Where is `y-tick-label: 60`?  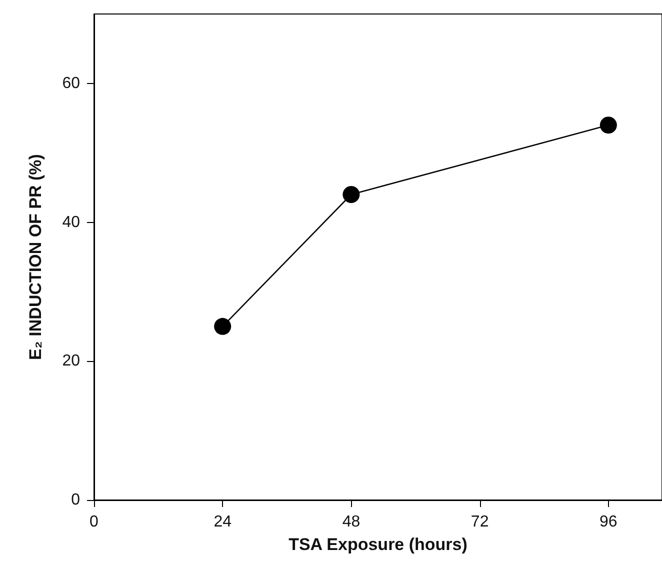
y-tick-label: 60 is located at coordinates (71, 83).